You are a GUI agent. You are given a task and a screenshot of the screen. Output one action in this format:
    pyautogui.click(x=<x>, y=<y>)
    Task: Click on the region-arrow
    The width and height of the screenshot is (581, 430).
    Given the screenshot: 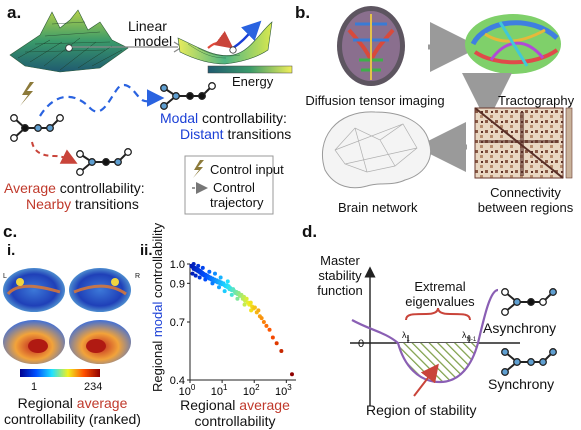 What is the action you would take?
    pyautogui.click(x=426, y=380)
    